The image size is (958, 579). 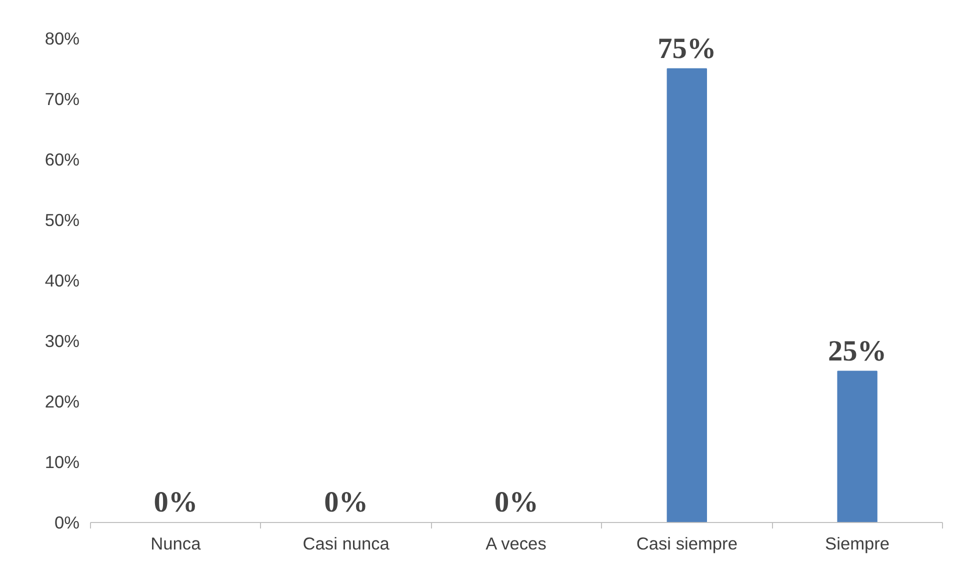 What do you see at coordinates (62, 462) in the screenshot?
I see `y-tick-label: 10%` at bounding box center [62, 462].